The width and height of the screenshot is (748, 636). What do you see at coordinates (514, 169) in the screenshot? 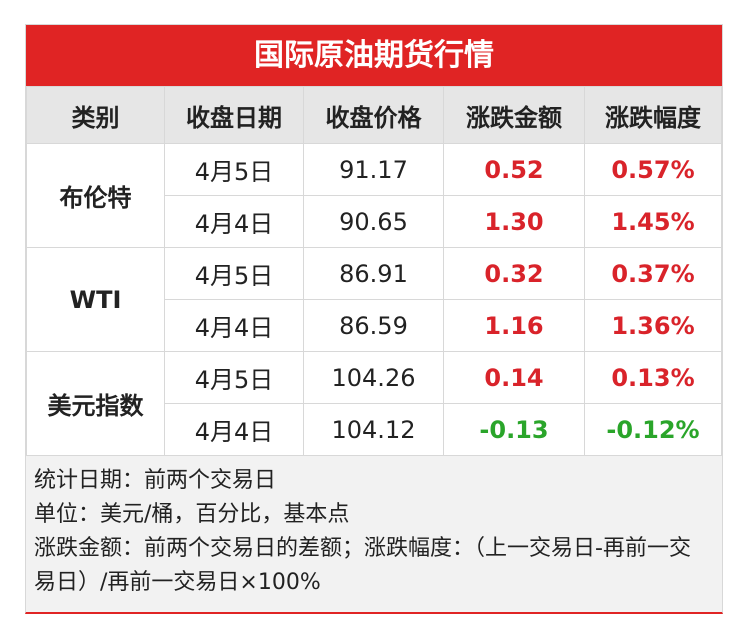
I see `change-cell: 0.52` at bounding box center [514, 169].